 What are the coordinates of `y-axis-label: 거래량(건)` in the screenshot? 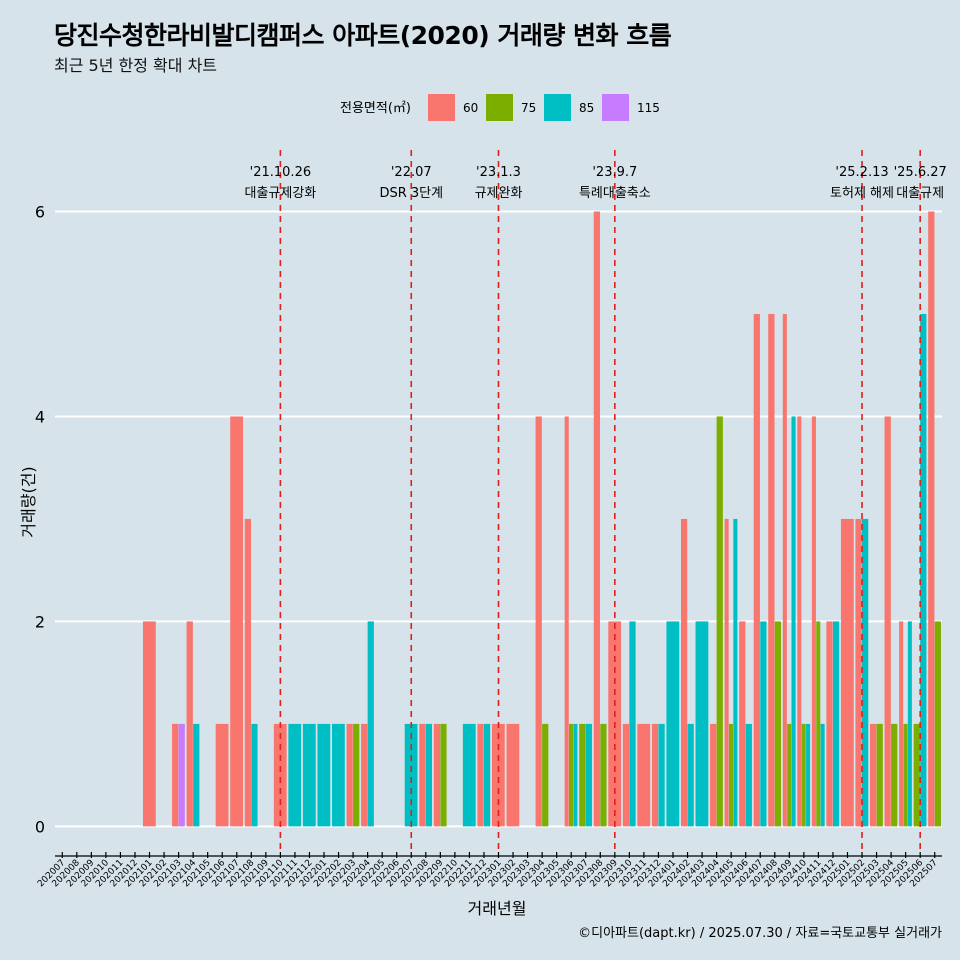 It's located at (28, 501).